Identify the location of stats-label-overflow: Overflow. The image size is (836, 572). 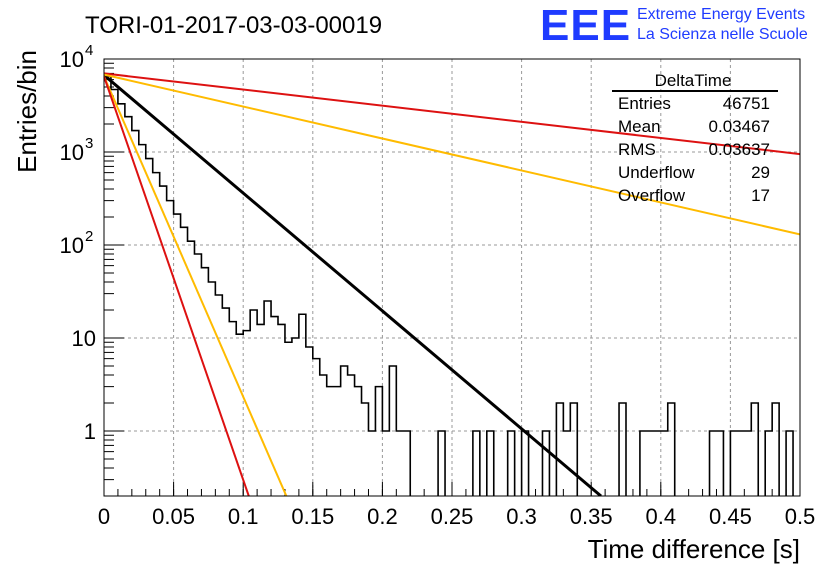
(652, 195).